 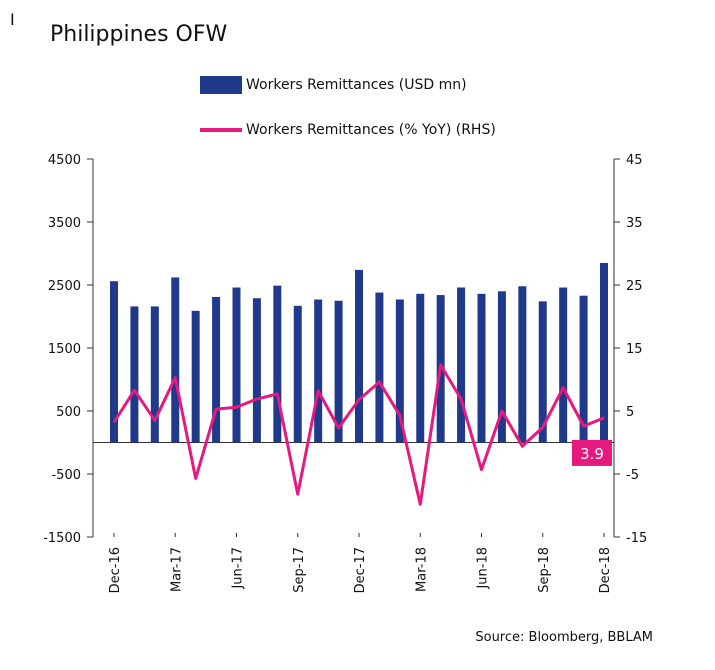 I want to click on x-axis-tick-label: Sep-18, so click(x=544, y=570).